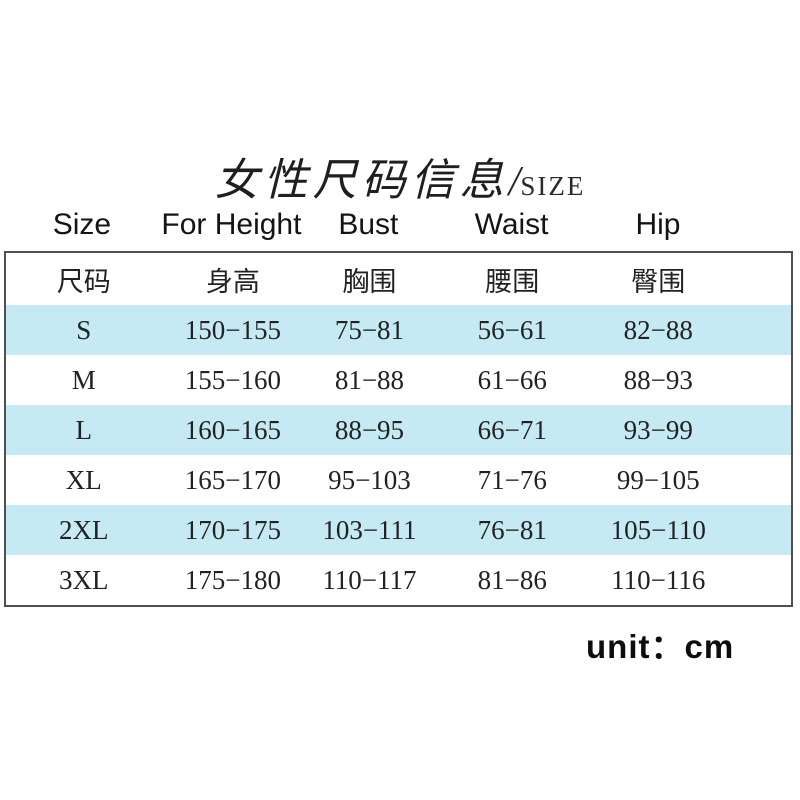 The height and width of the screenshot is (800, 800). I want to click on cell-bust: 81−88, so click(369, 379).